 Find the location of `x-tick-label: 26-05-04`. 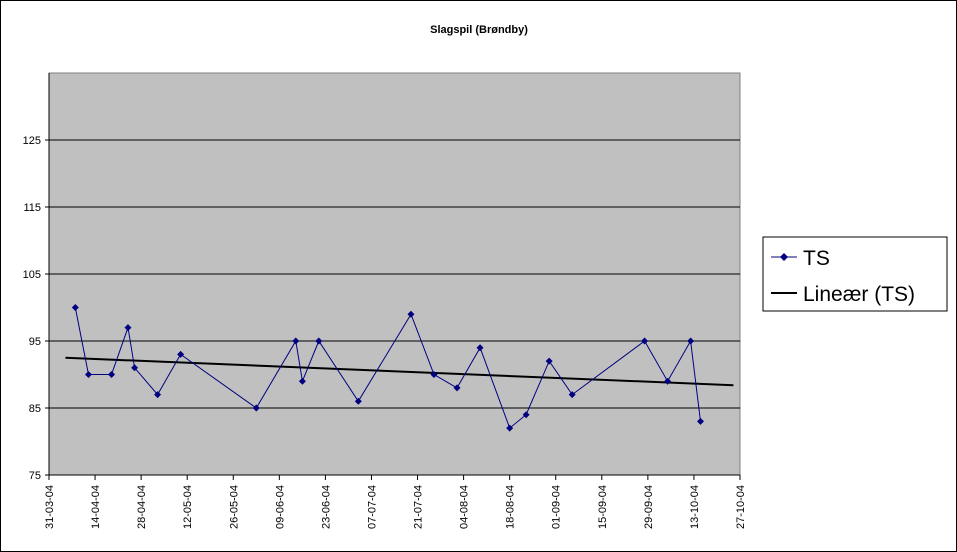

x-tick-label: 26-05-04 is located at coordinates (234, 507).